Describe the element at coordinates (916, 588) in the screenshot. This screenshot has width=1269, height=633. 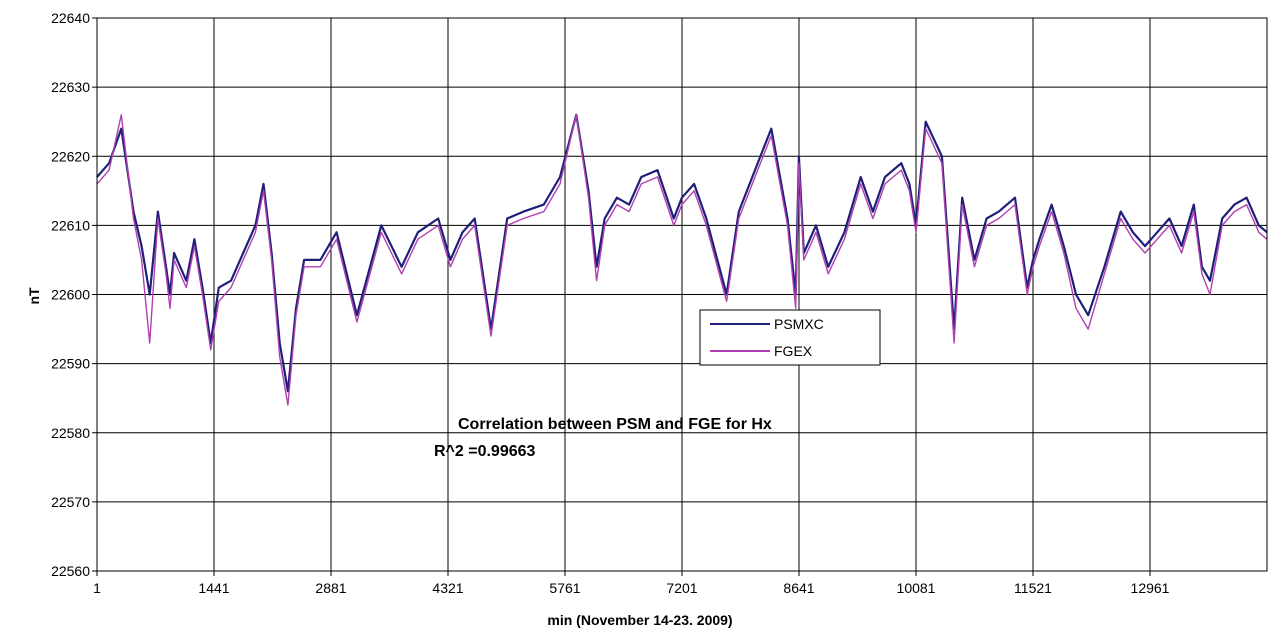
I see `x-tick-label: 10081` at that location.